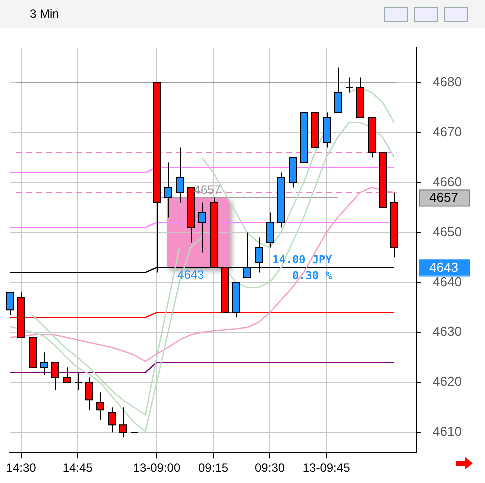 Image resolution: width=485 pixels, height=483 pixels. Describe the element at coordinates (270, 468) in the screenshot. I see `x-tick-label: 09:30` at that location.